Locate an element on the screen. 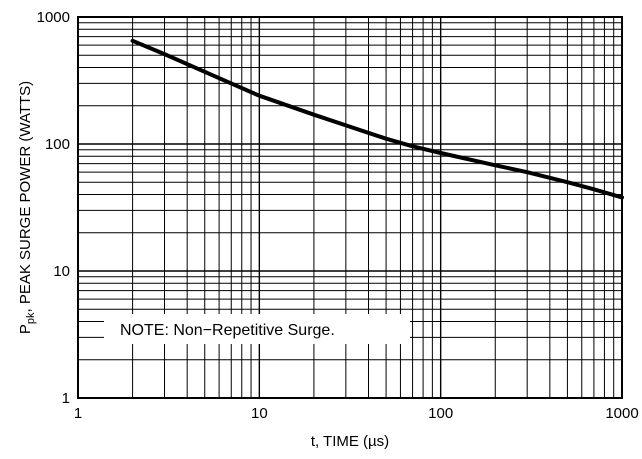  y-axis-title-symbol: P is located at coordinates (25, 329).